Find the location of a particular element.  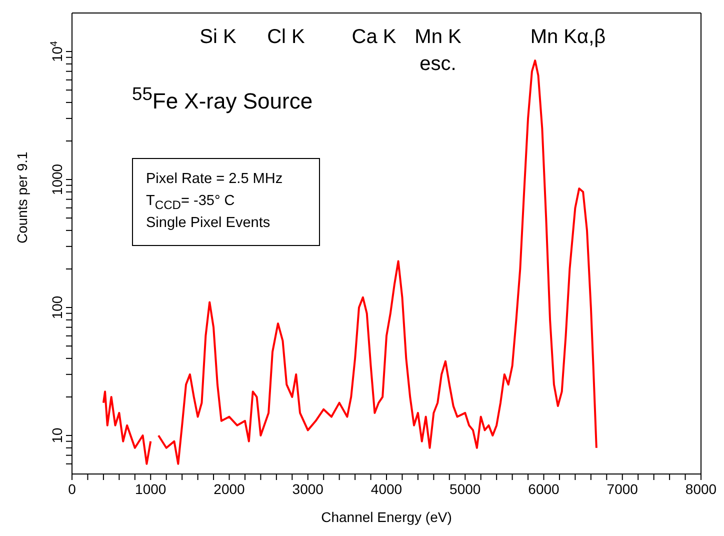

x-tick-label: 2000 is located at coordinates (230, 489).